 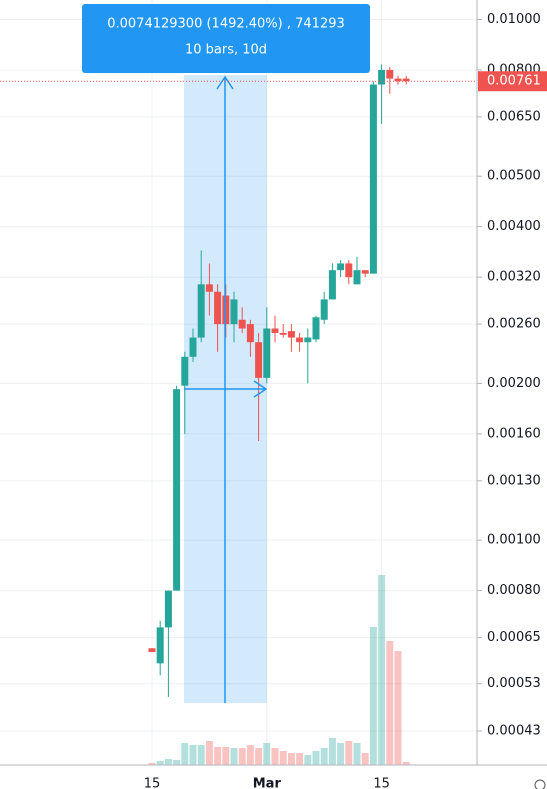 I want to click on last-price-box, so click(x=512, y=81).